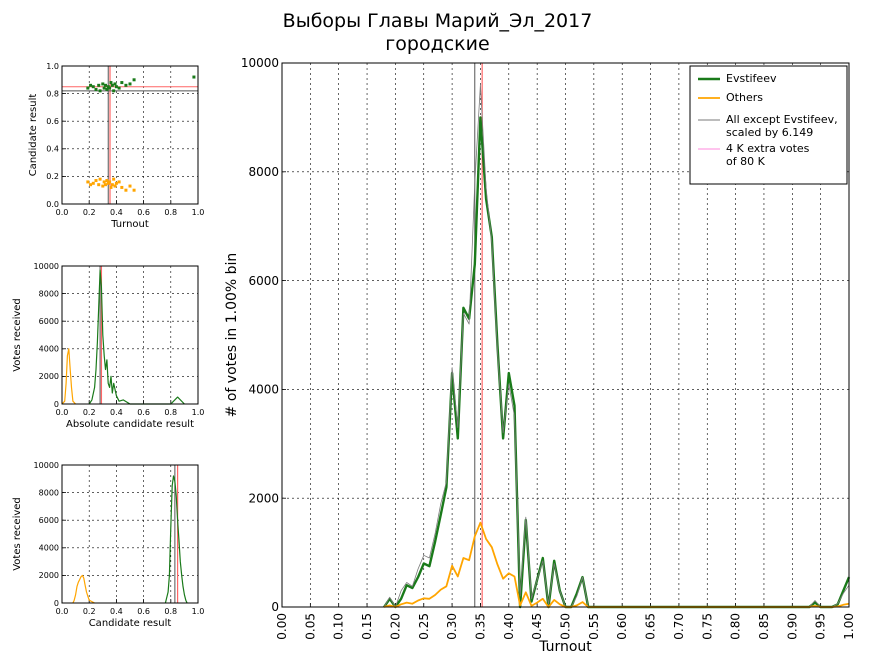 This screenshot has height=656, width=875. I want to click on chart2-x-tick-label: 0.2, so click(89, 412).